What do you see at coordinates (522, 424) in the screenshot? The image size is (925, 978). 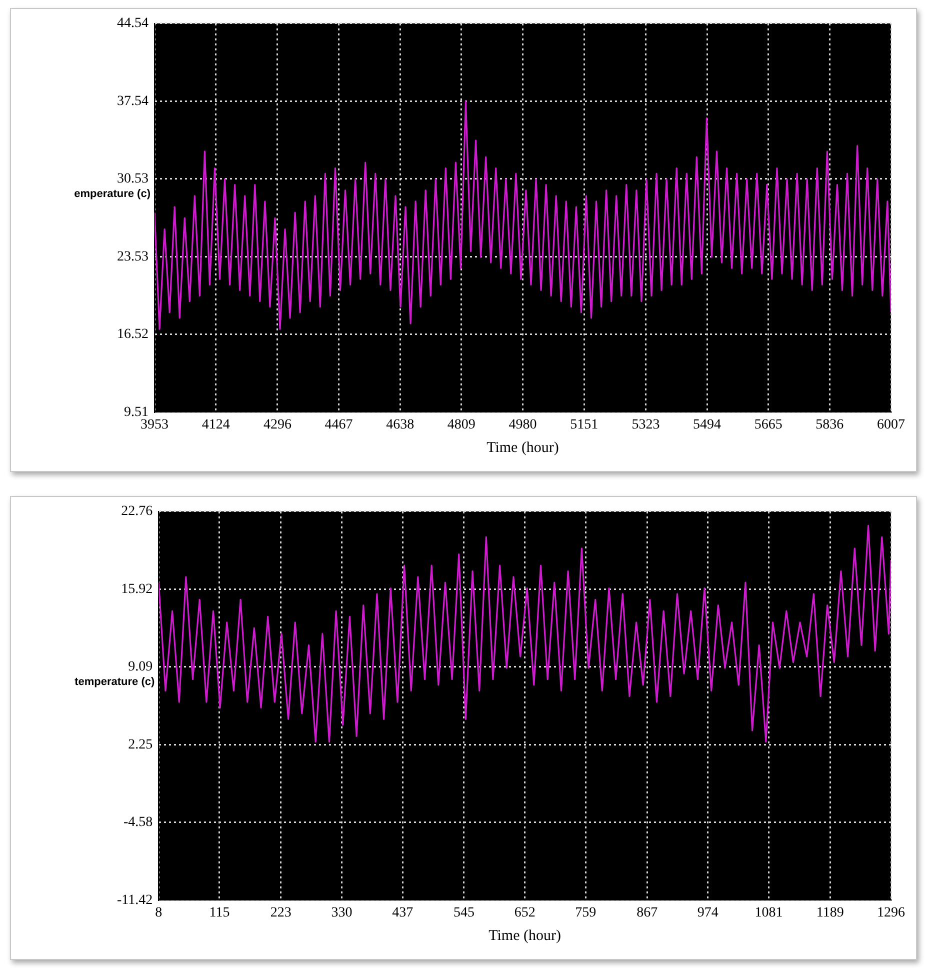 I see `x-tick-label: 4980` at bounding box center [522, 424].